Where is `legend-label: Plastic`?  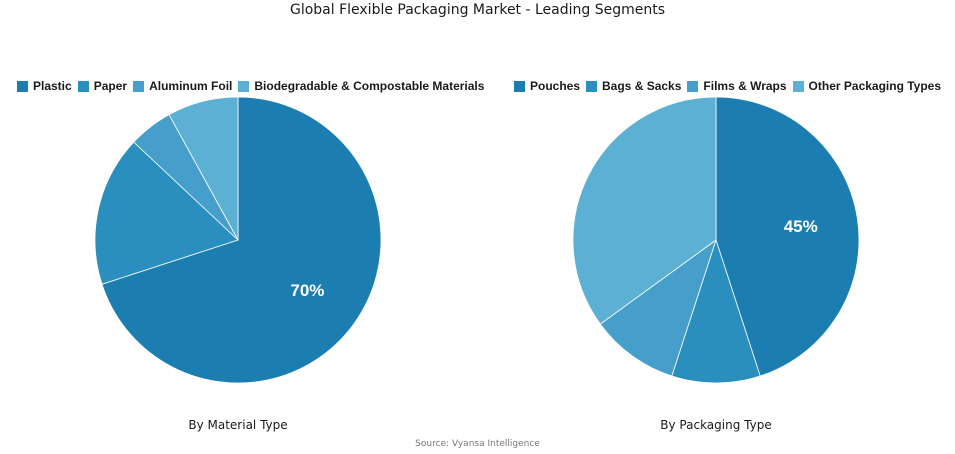 legend-label: Plastic is located at coordinates (52, 86).